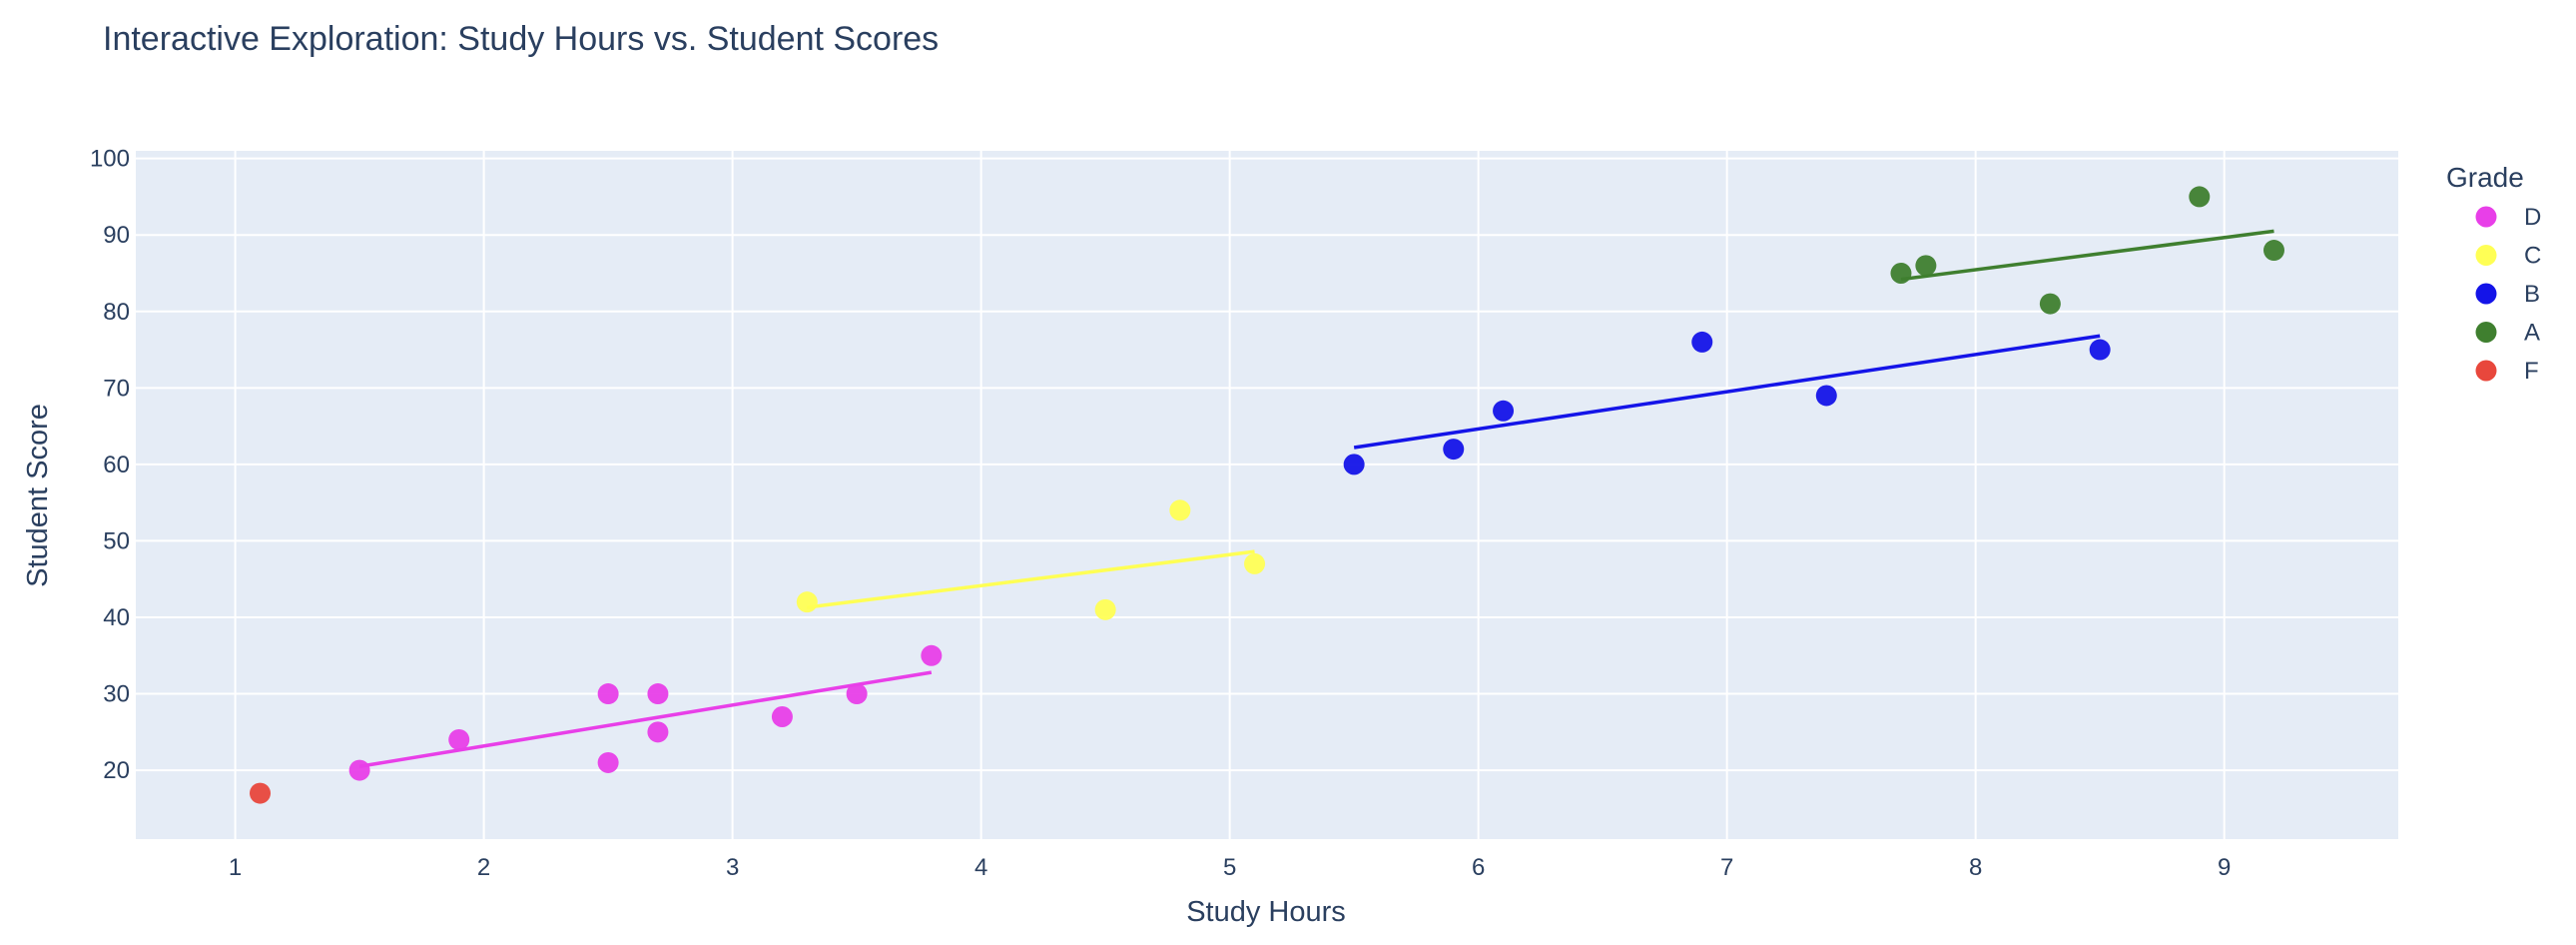  Describe the element at coordinates (2508, 333) in the screenshot. I see `legend-item-A: A` at that location.